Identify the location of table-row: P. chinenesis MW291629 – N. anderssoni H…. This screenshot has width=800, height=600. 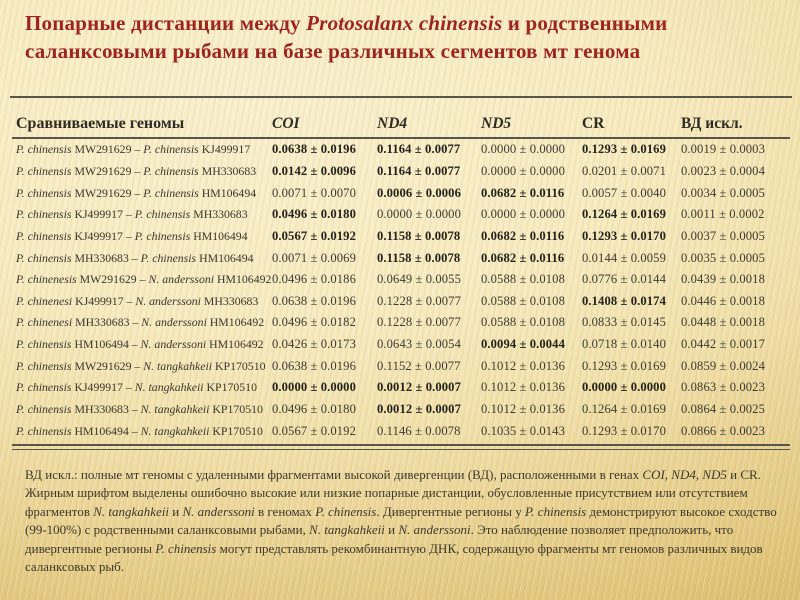
(401, 279).